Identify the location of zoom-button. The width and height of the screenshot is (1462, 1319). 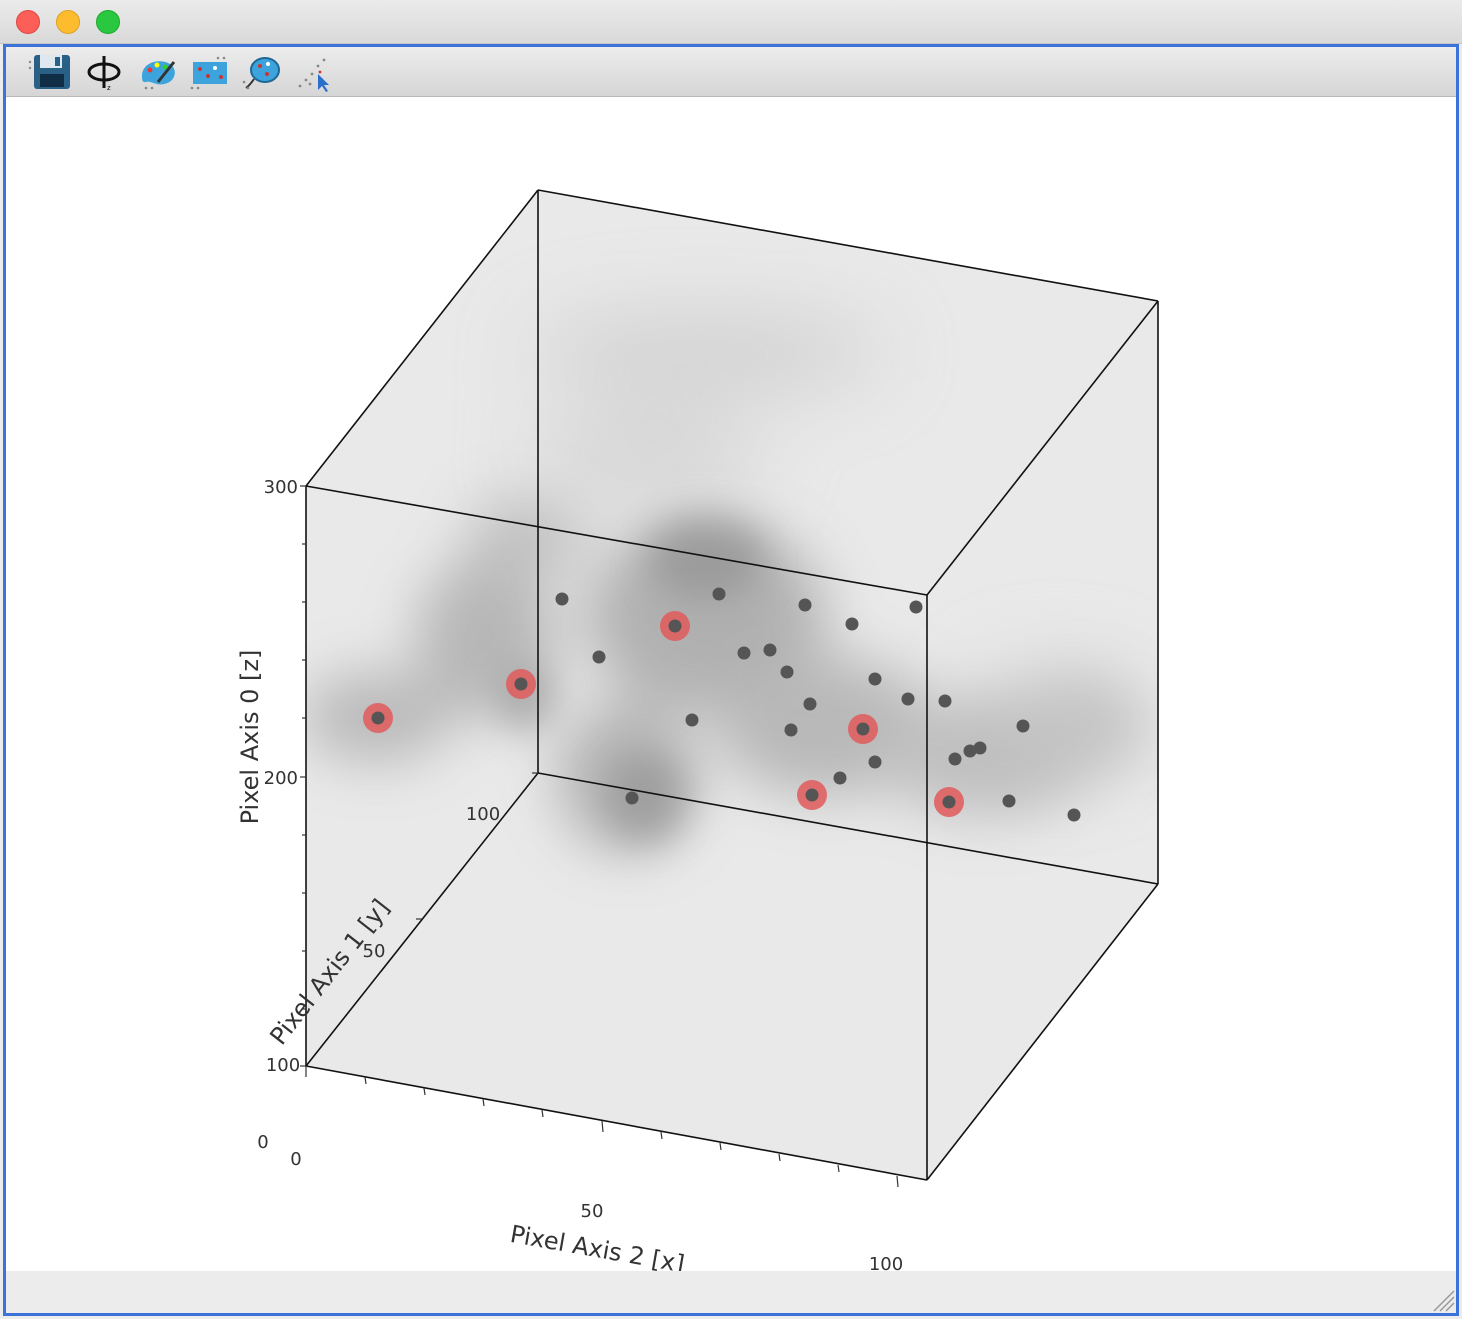
(108, 22).